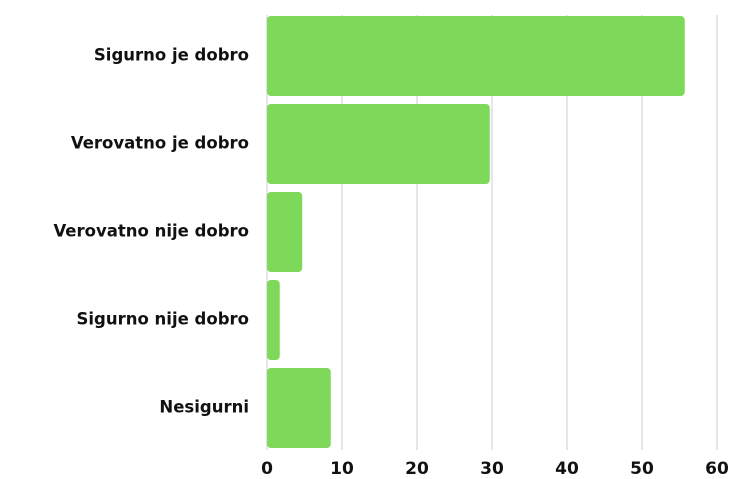 This screenshot has width=733, height=479. I want to click on category-label: Nesigurni, so click(204, 407).